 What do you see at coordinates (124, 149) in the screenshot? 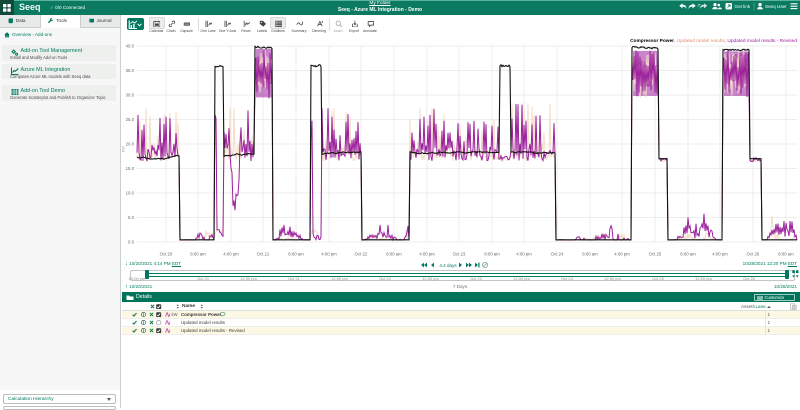
I see `svg-text: kW` at bounding box center [124, 149].